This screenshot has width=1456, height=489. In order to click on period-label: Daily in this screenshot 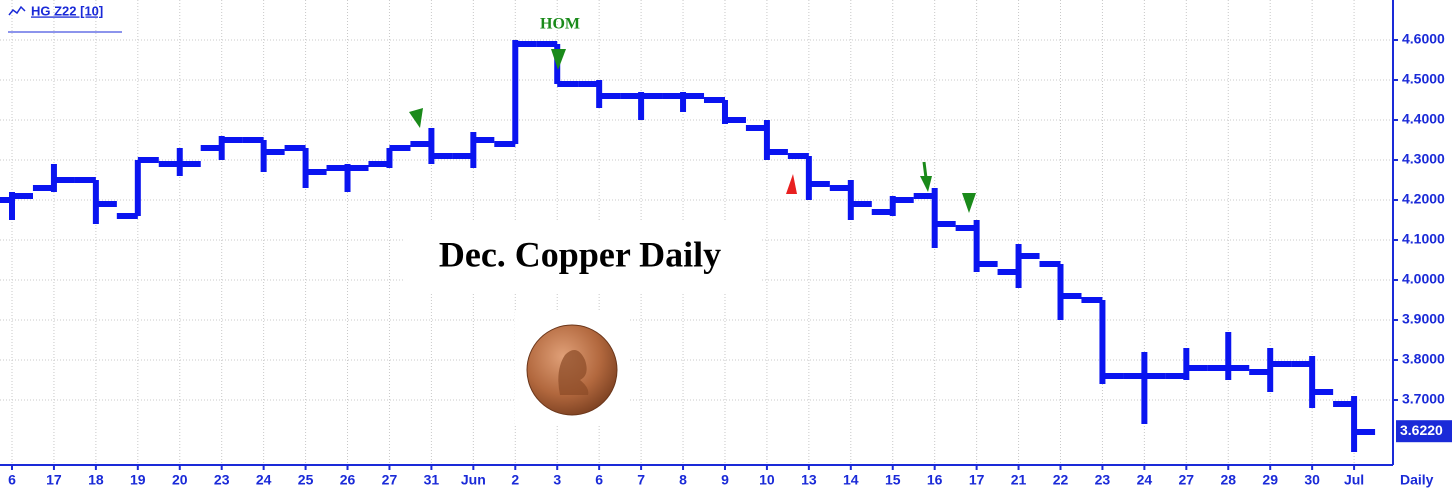, I will do `click(1417, 480)`.